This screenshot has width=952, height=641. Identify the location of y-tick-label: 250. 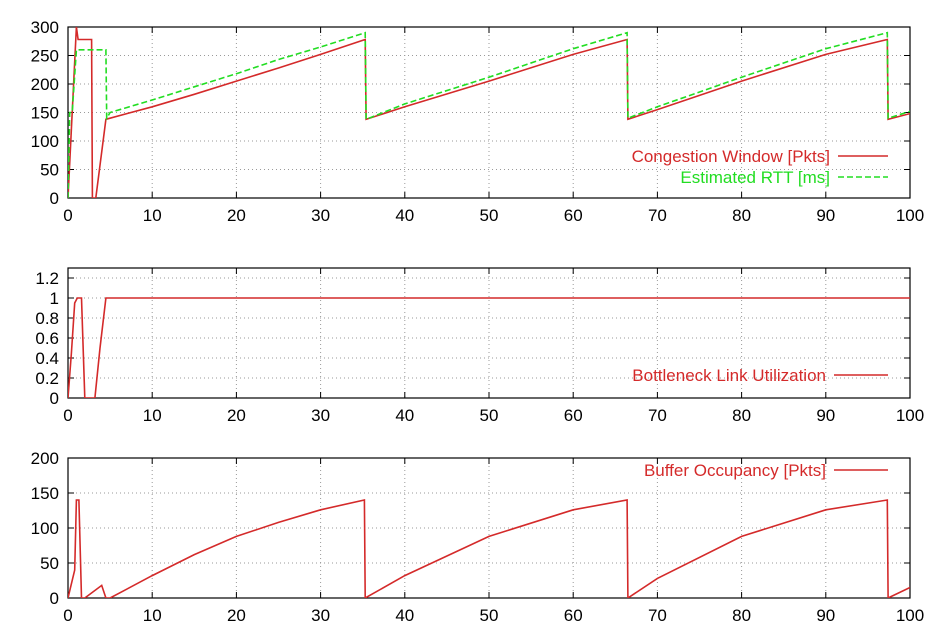
(45, 56).